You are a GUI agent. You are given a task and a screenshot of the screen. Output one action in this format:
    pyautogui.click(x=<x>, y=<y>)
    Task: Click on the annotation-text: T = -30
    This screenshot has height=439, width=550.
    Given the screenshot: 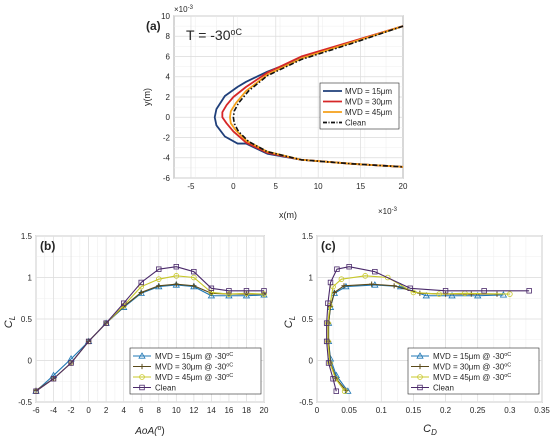 What is the action you would take?
    pyautogui.click(x=208, y=35)
    